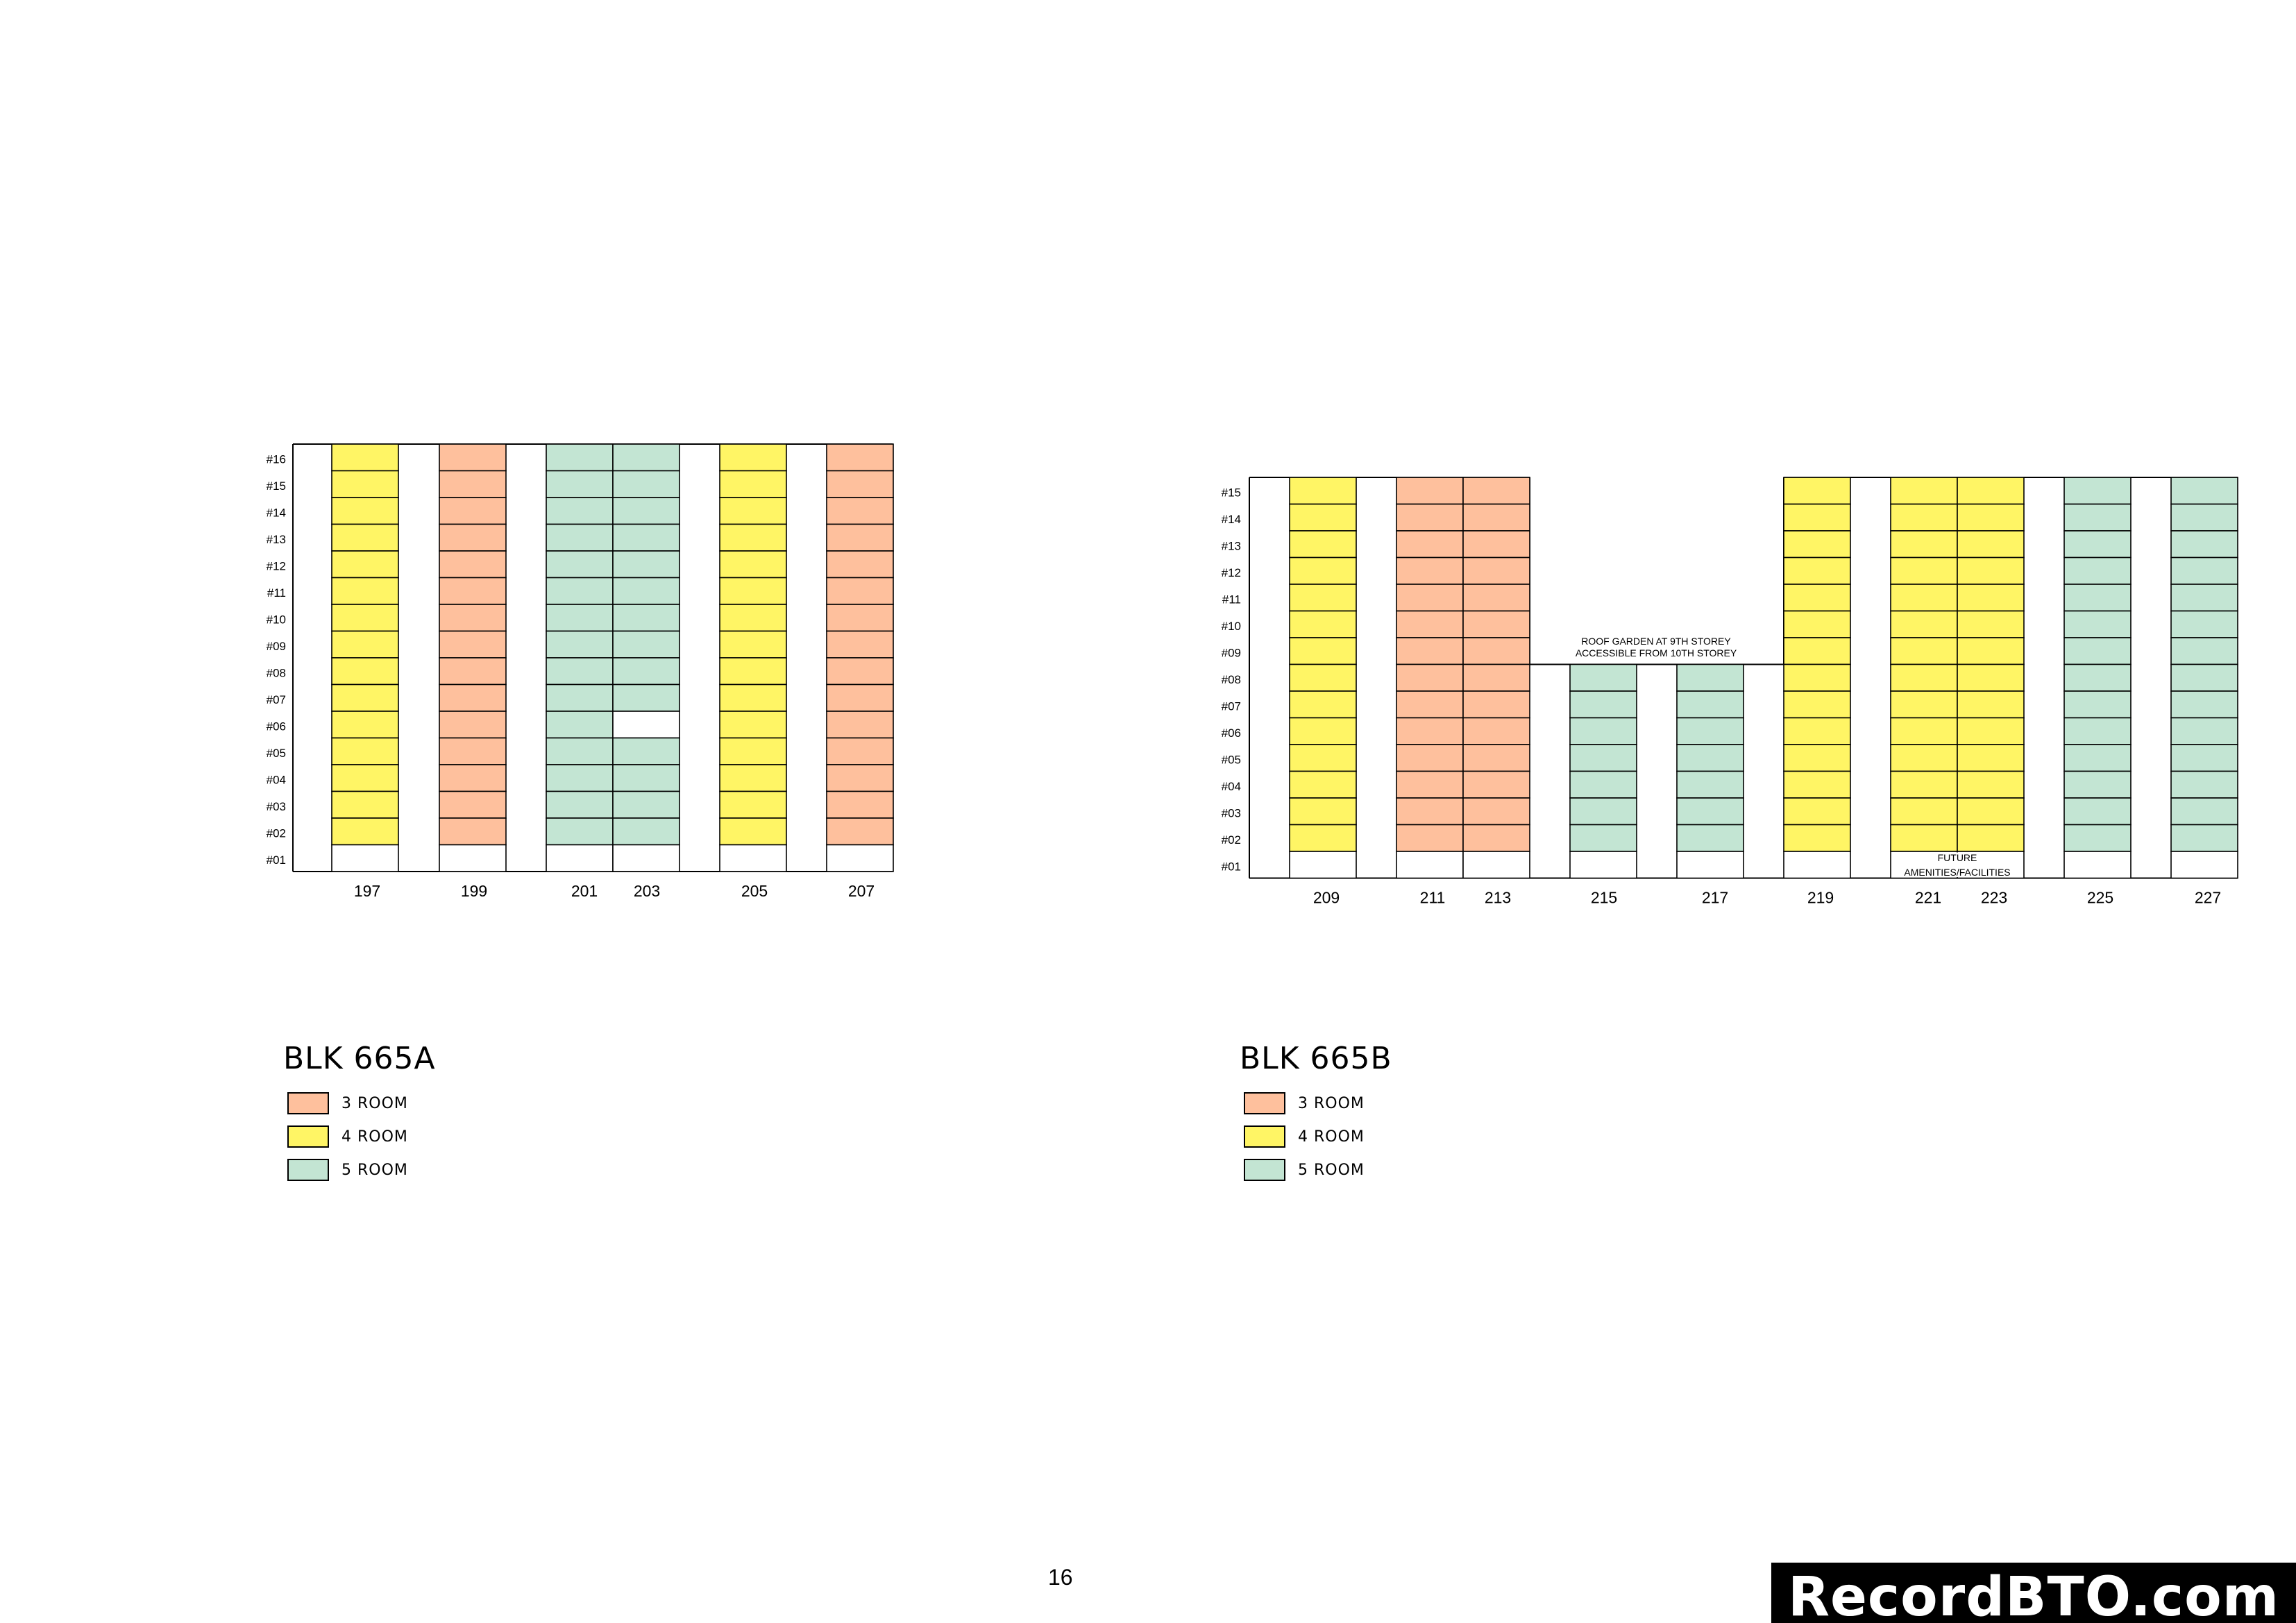  Describe the element at coordinates (308, 1136) in the screenshot. I see `legend-swatch-4-room` at that location.